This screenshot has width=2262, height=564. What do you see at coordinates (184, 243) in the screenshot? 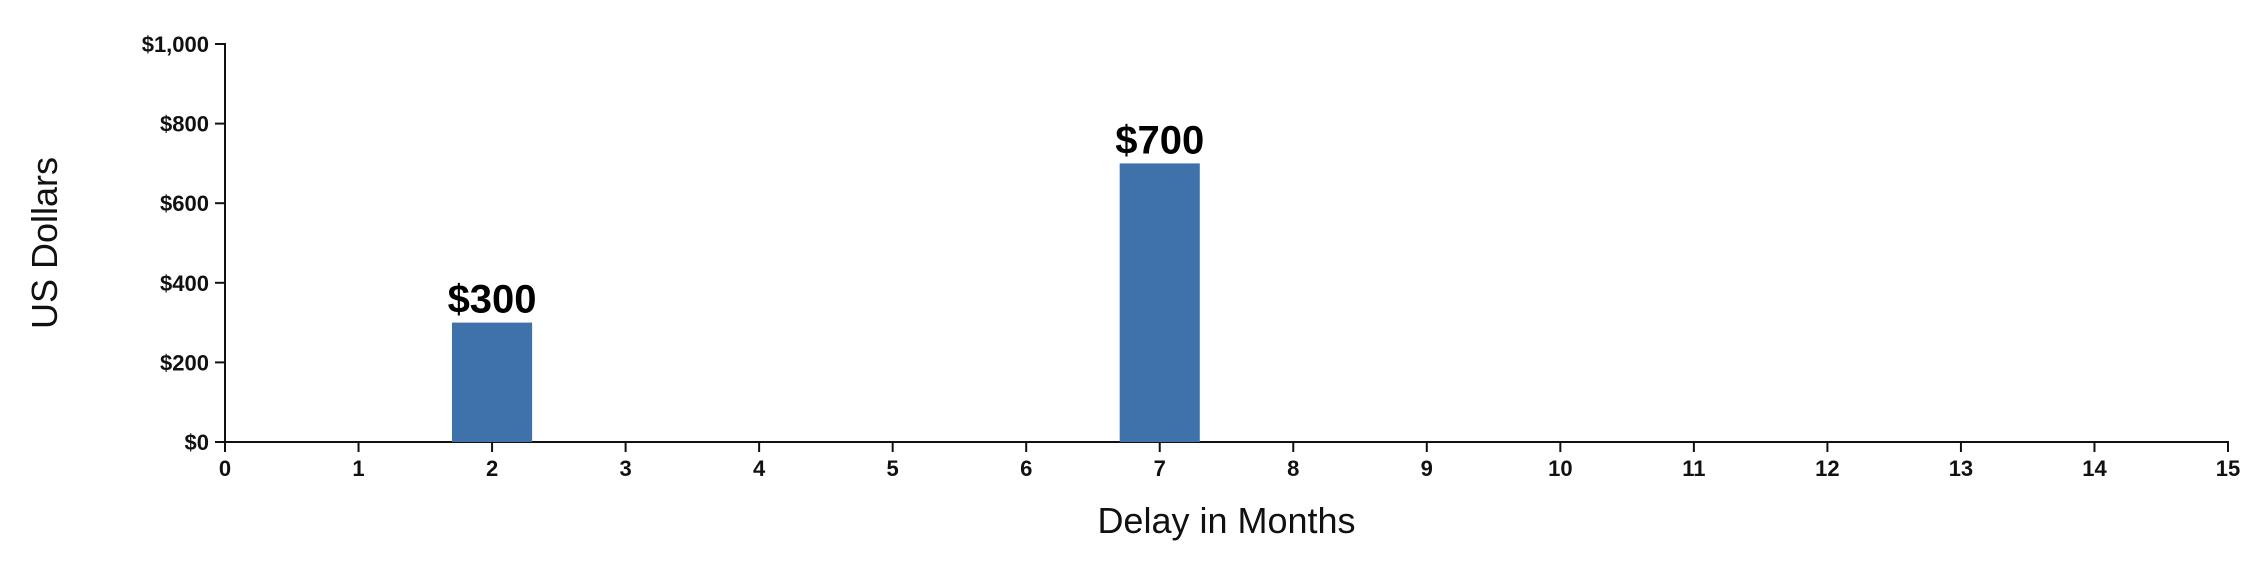
I see `y-axis: $0 $200 $400 $600 $800 $1,000` at bounding box center [184, 243].